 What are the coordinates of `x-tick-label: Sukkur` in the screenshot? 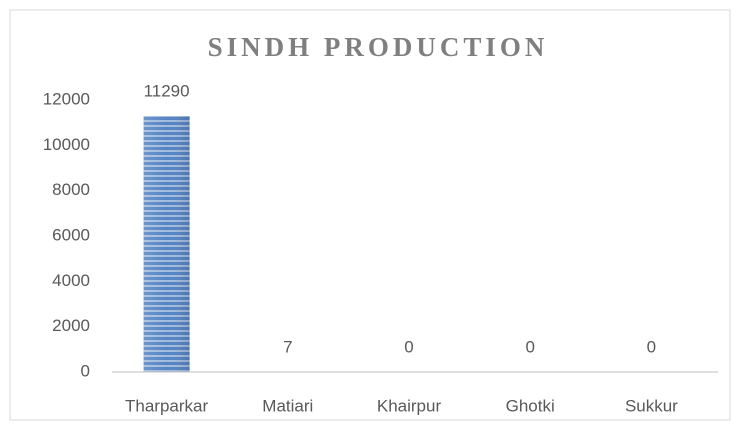 It's located at (651, 405).